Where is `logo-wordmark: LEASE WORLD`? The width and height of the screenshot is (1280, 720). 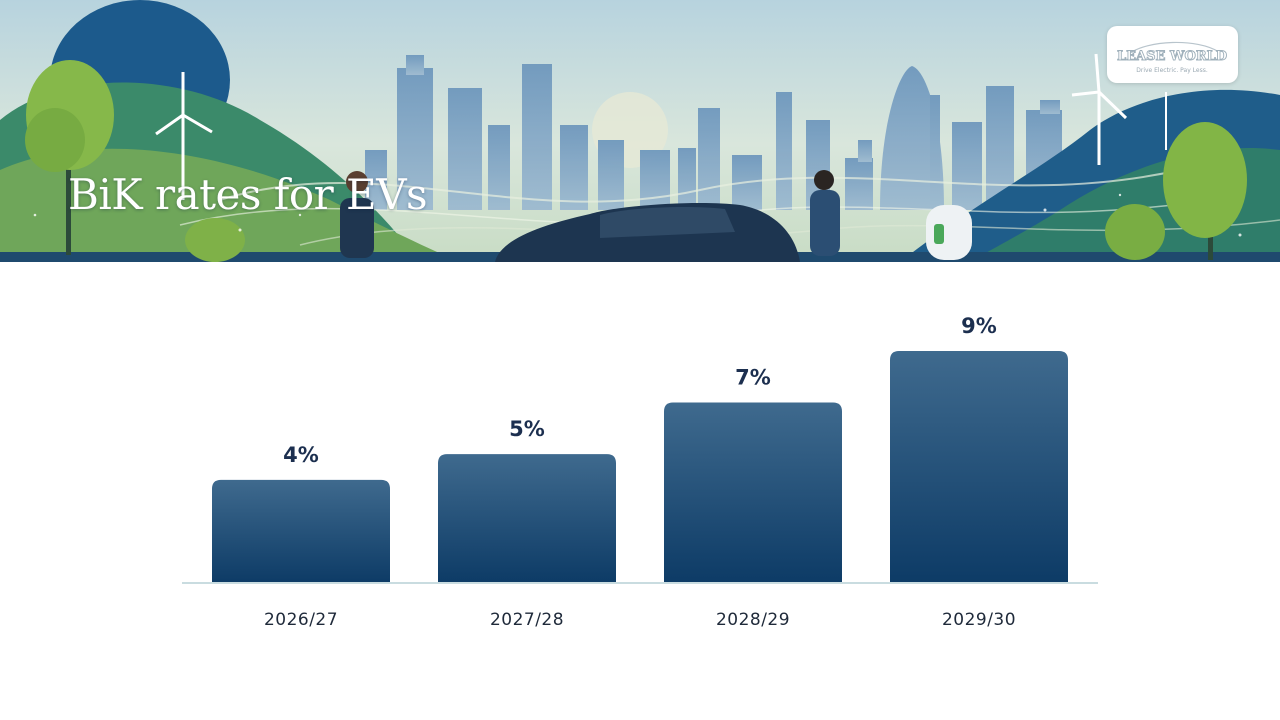 logo-wordmark: LEASE WORLD is located at coordinates (1172, 56).